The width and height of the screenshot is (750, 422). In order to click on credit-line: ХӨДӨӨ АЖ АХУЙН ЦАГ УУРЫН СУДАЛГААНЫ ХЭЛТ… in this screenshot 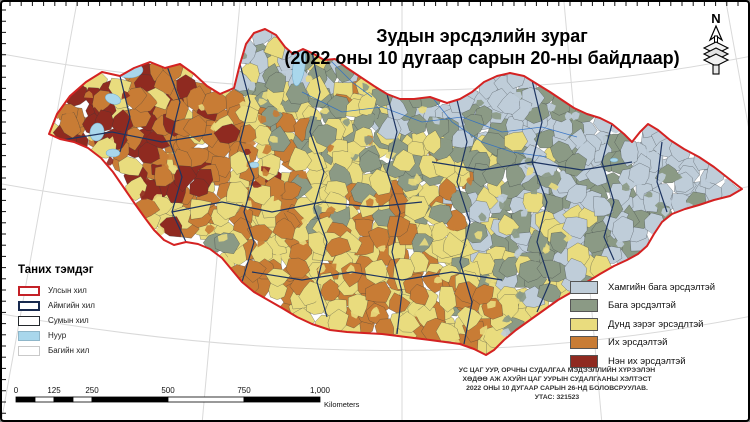, I will do `click(557, 379)`.